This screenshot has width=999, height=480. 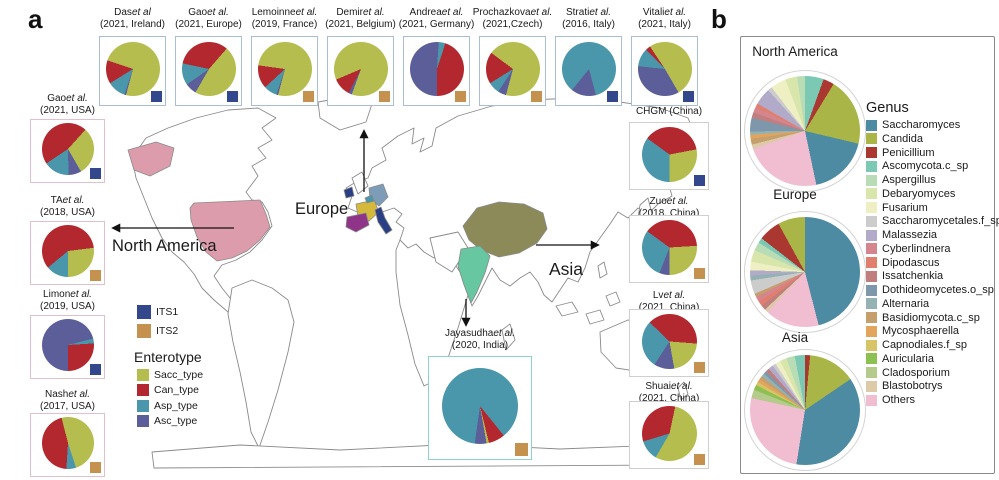 What do you see at coordinates (176, 405) in the screenshot?
I see `enterotype-label: Asp_type` at bounding box center [176, 405].